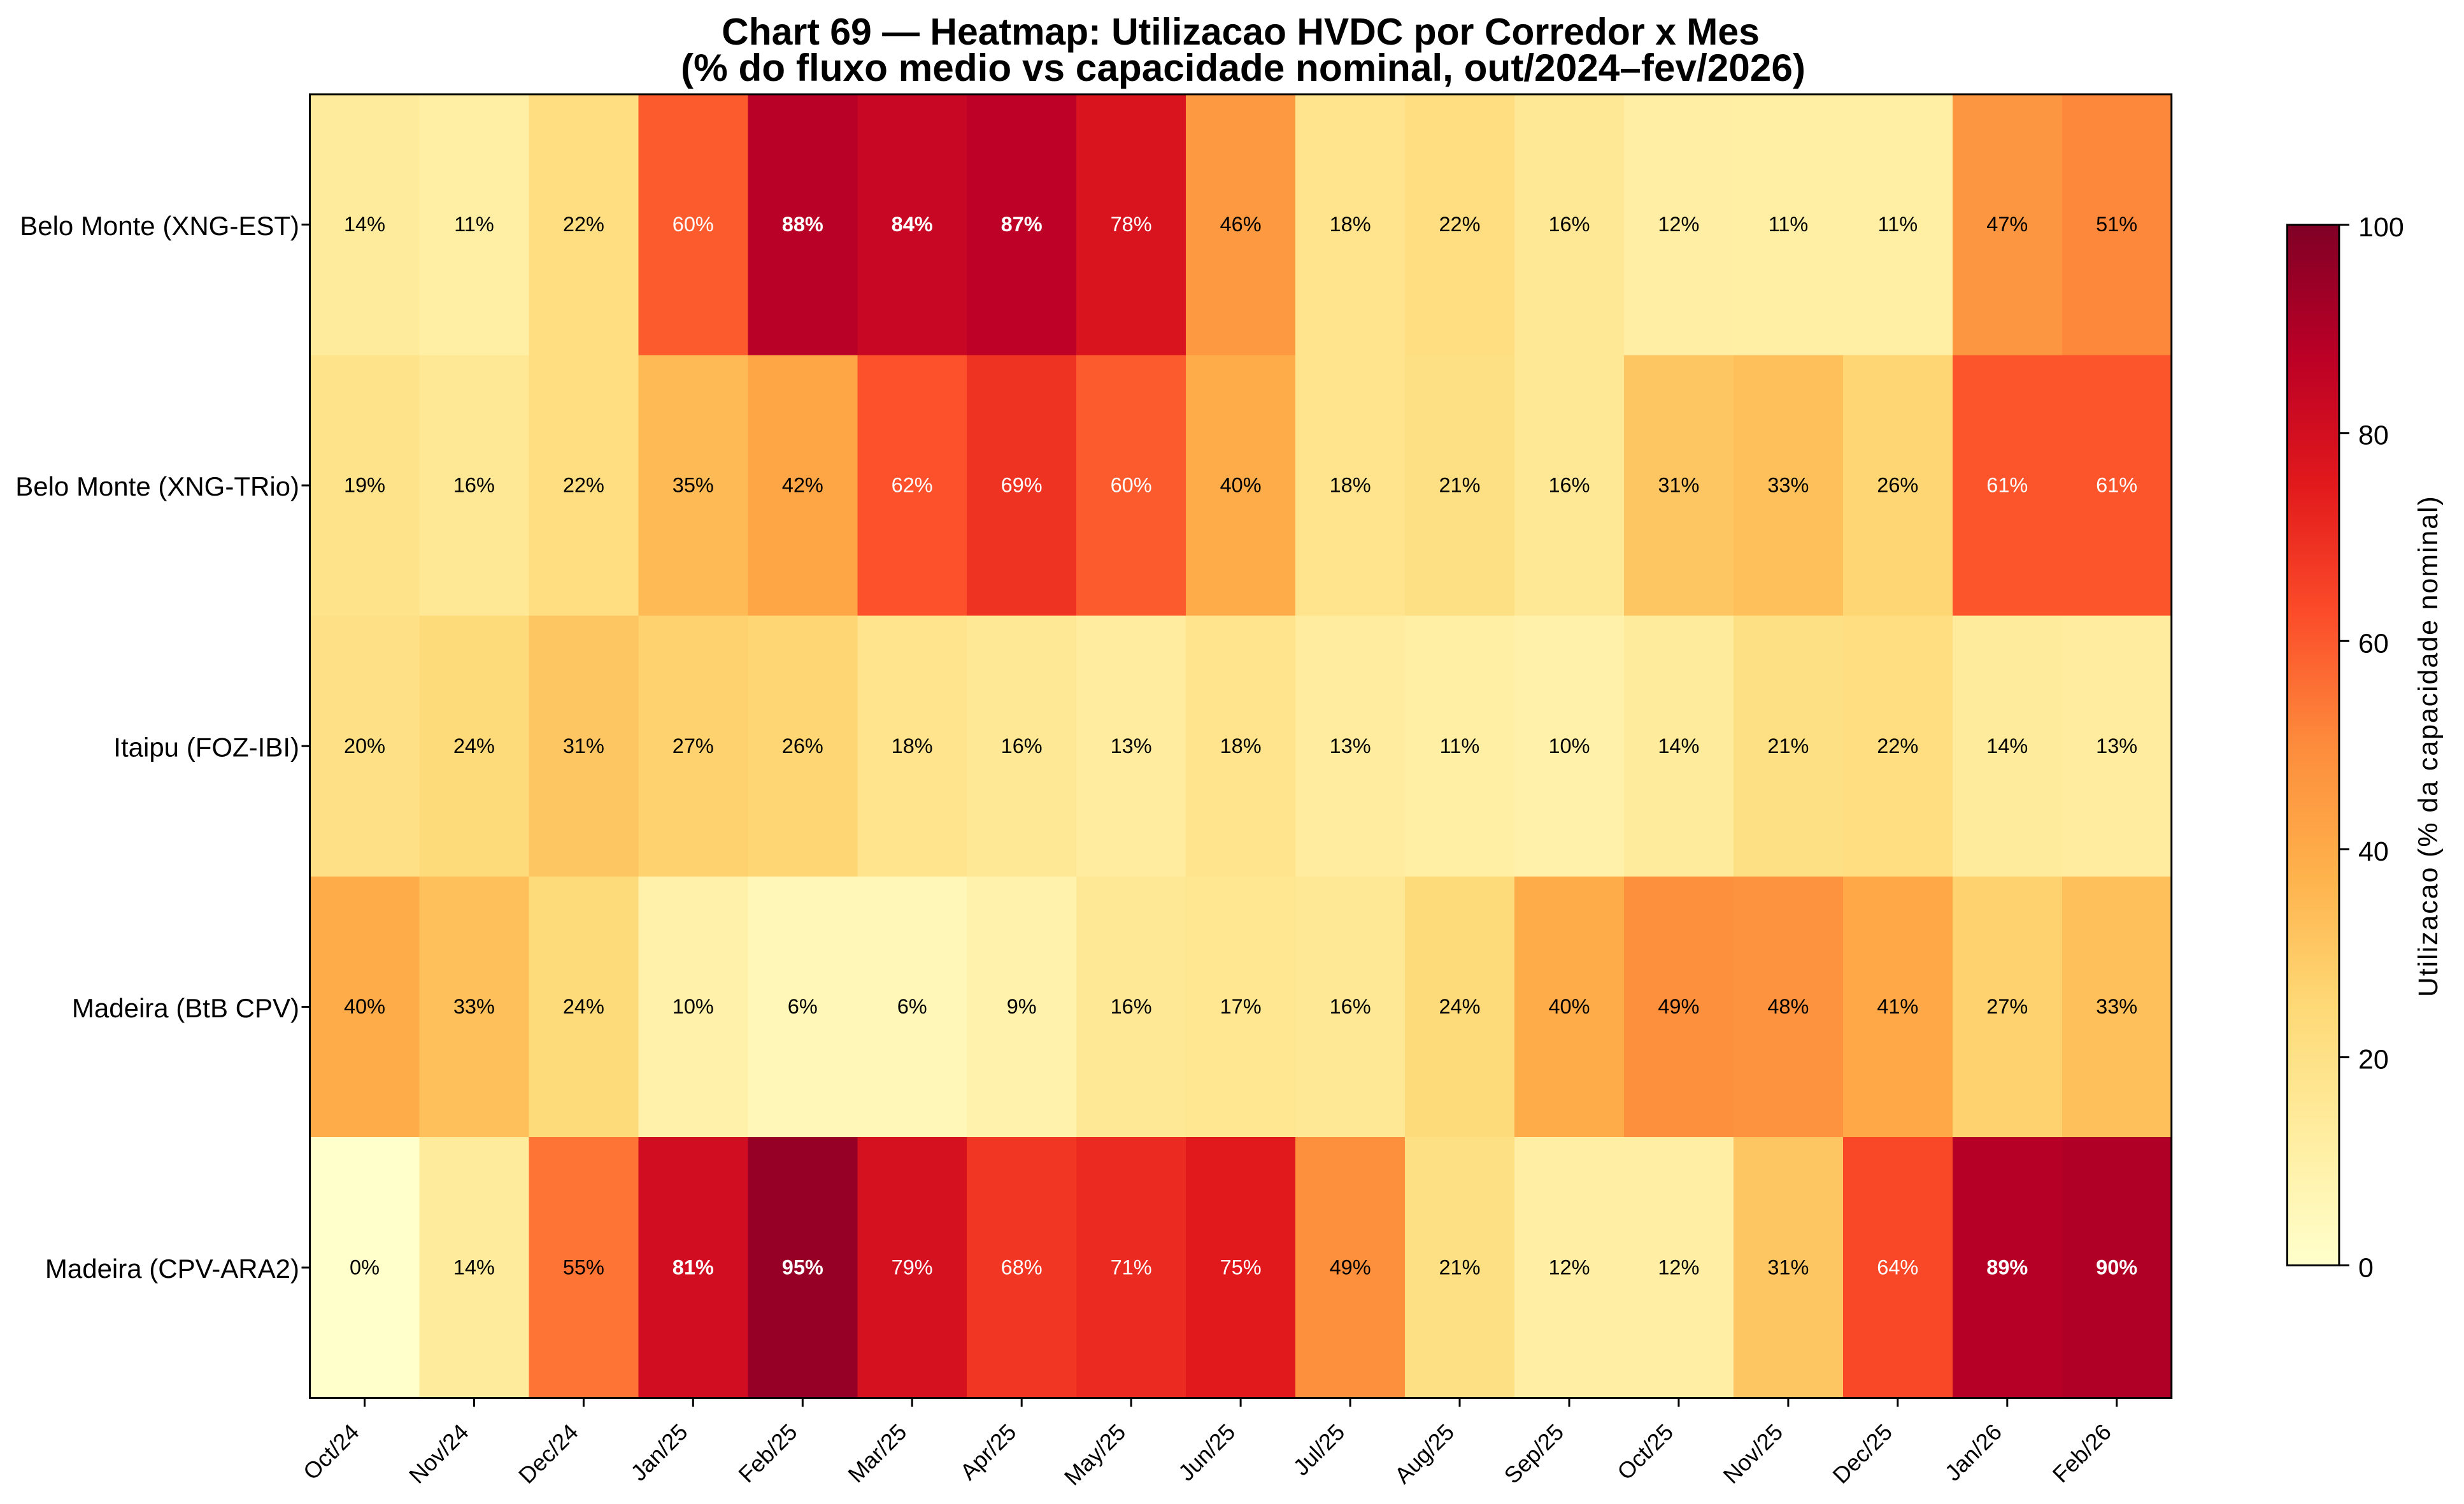 The image size is (2464, 1504). Describe the element at coordinates (802, 1267) in the screenshot. I see `svg-text: 95%` at that location.